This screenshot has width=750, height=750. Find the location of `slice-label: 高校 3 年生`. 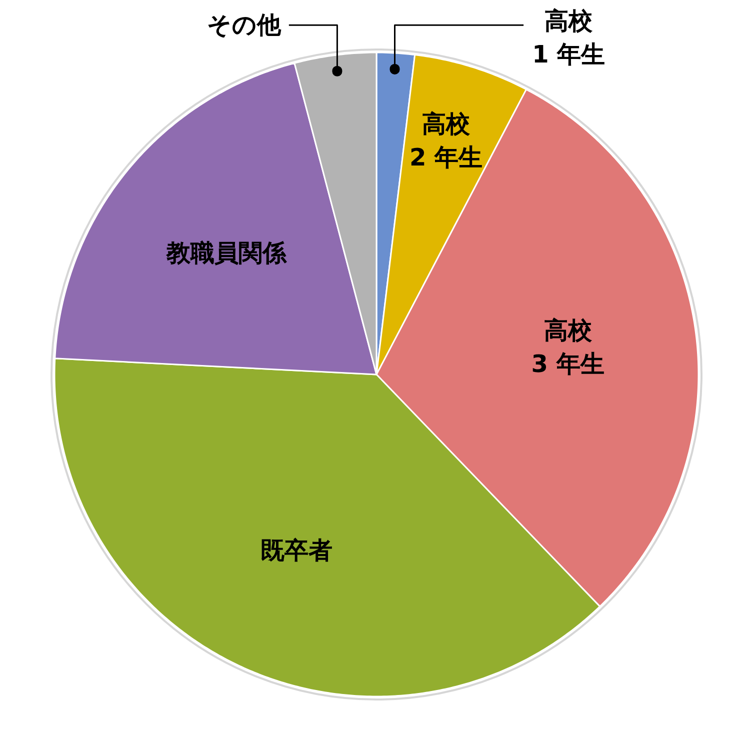

slice-label: 高校 3 年生 is located at coordinates (567, 347).